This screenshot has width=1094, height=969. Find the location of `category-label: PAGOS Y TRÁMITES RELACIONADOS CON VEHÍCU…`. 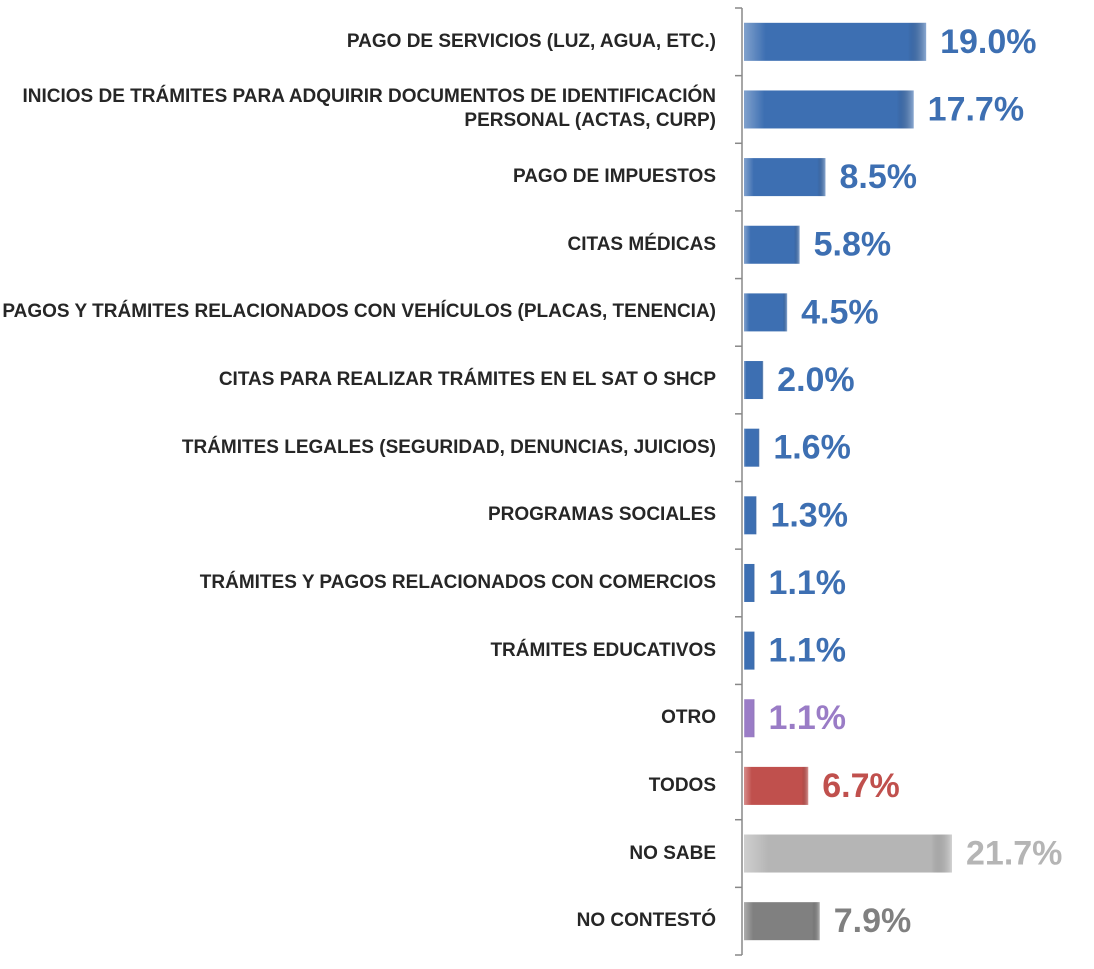

category-label: PAGOS Y TRÁMITES RELACIONADOS CON VEHÍCU… is located at coordinates (359, 312).